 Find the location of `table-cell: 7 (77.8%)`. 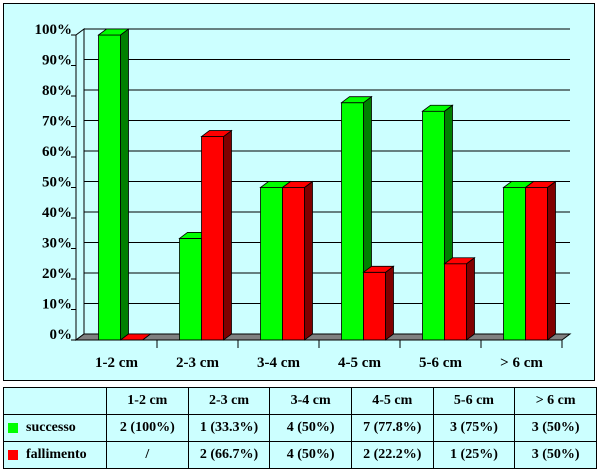

table-cell: 7 (77.8%) is located at coordinates (392, 428).